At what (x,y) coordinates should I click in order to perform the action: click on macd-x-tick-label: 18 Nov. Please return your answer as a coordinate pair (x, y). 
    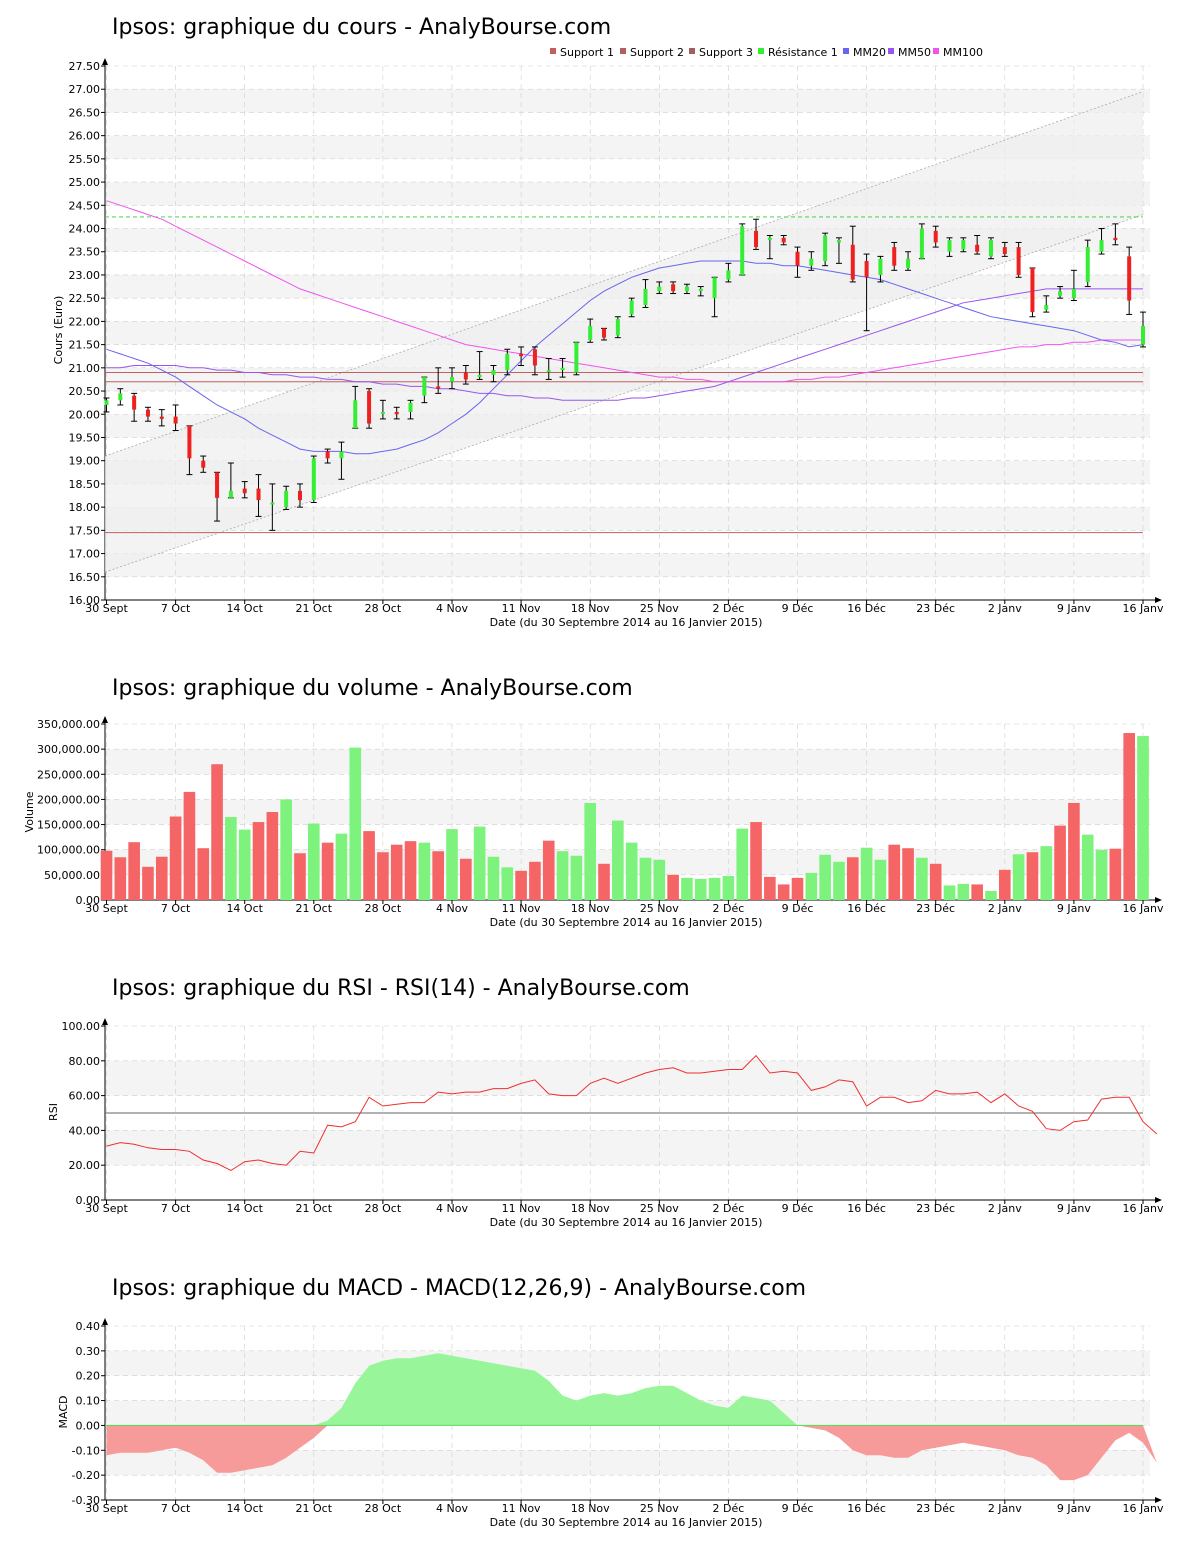
    Looking at the image, I should click on (590, 1508).